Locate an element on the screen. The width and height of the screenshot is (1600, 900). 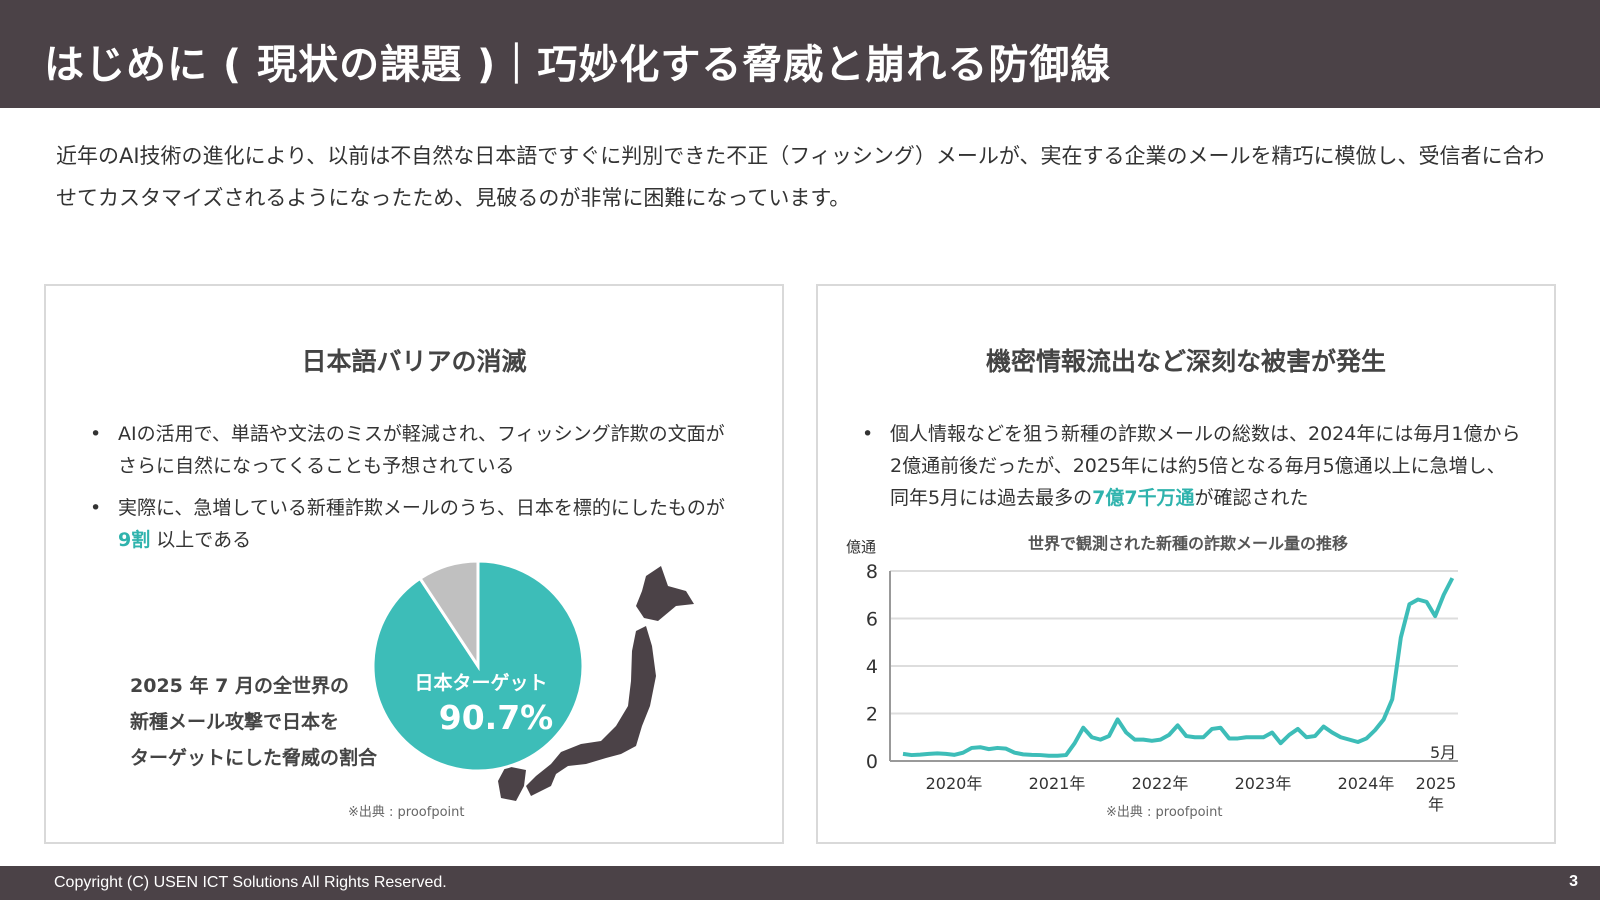
pie-map-graphic is located at coordinates (532, 680).